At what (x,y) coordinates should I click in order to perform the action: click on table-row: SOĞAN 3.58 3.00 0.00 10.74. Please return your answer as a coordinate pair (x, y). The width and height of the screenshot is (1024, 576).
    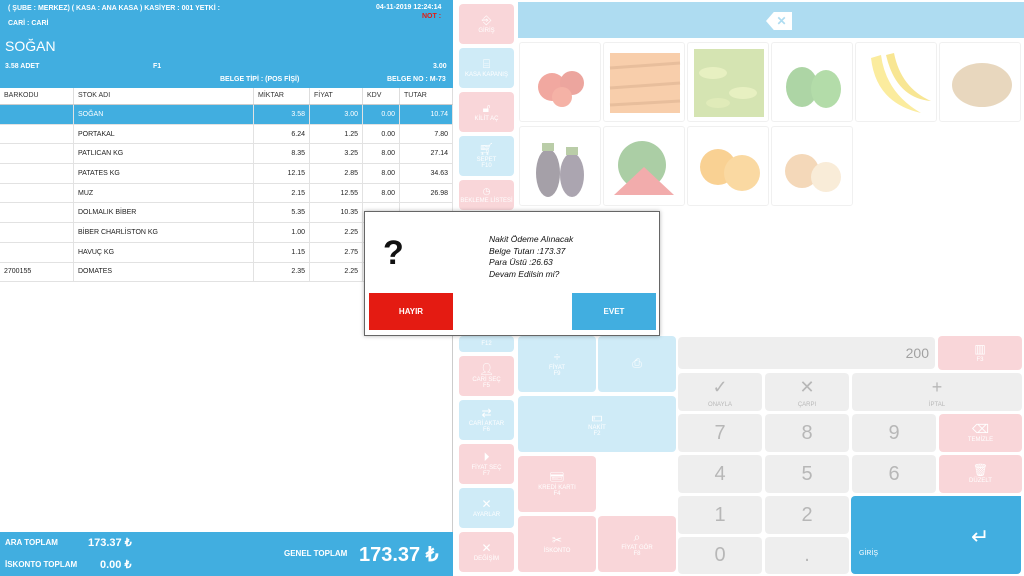
    Looking at the image, I should click on (226, 115).